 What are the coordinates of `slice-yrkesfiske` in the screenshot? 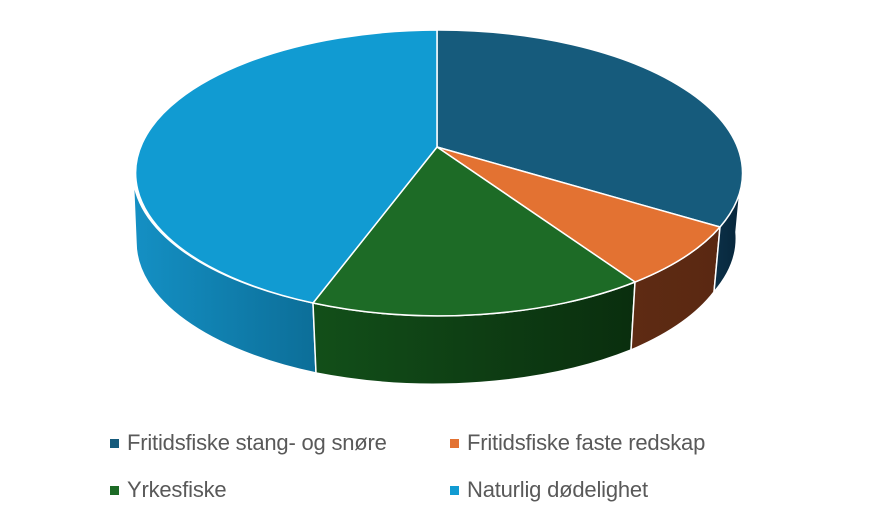 It's located at (474, 231).